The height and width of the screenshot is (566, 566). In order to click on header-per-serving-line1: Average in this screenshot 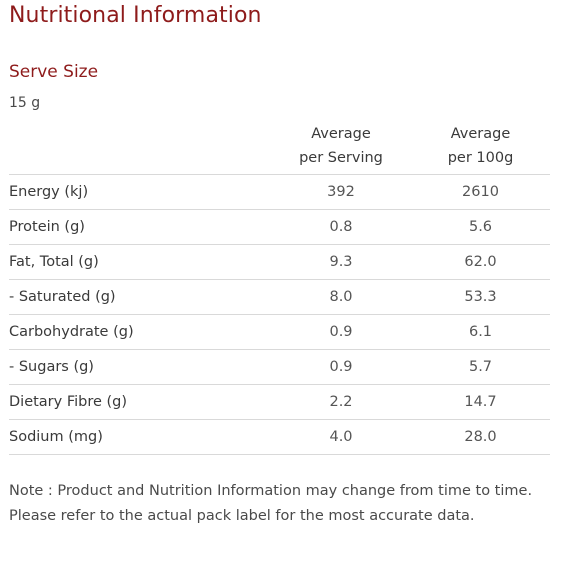, I will do `click(341, 134)`.